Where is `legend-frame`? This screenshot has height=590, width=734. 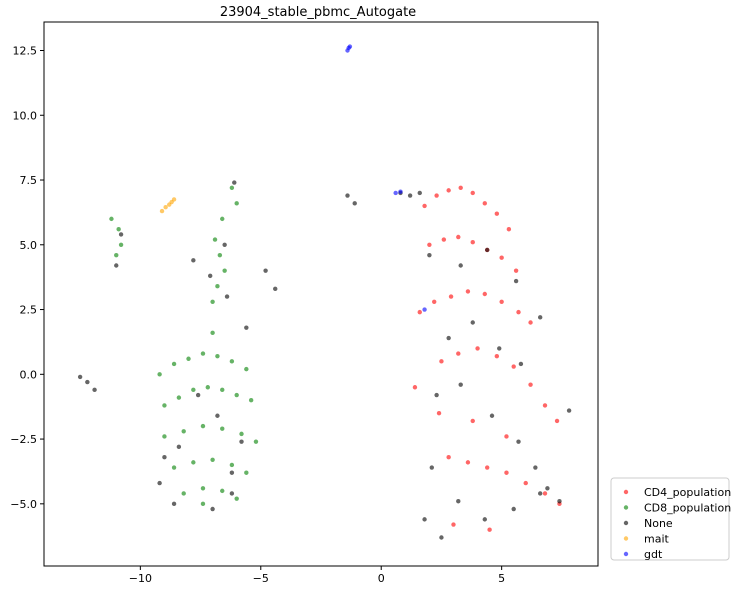 legend-frame is located at coordinates (670, 519).